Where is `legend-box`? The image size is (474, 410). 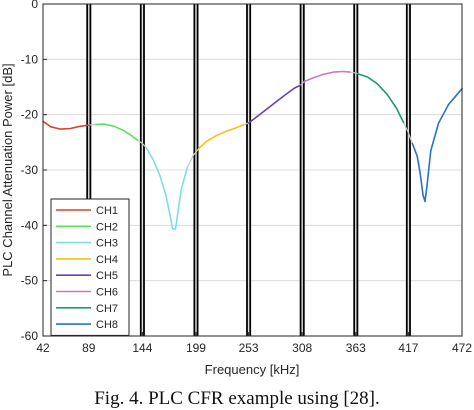 legend-box is located at coordinates (90, 267).